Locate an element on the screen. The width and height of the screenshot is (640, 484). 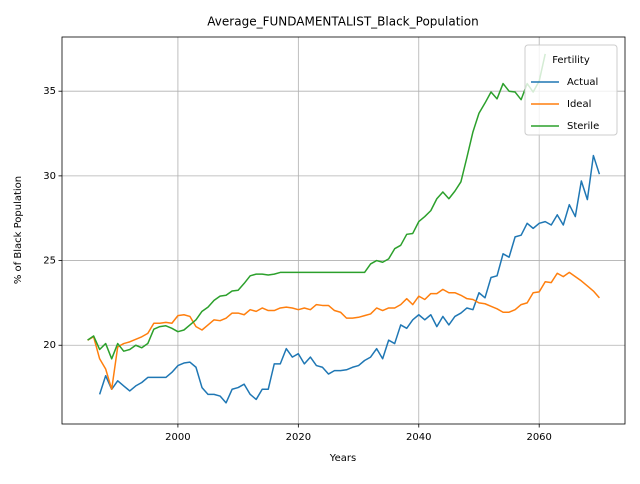
legend-label: Sterile is located at coordinates (583, 126).